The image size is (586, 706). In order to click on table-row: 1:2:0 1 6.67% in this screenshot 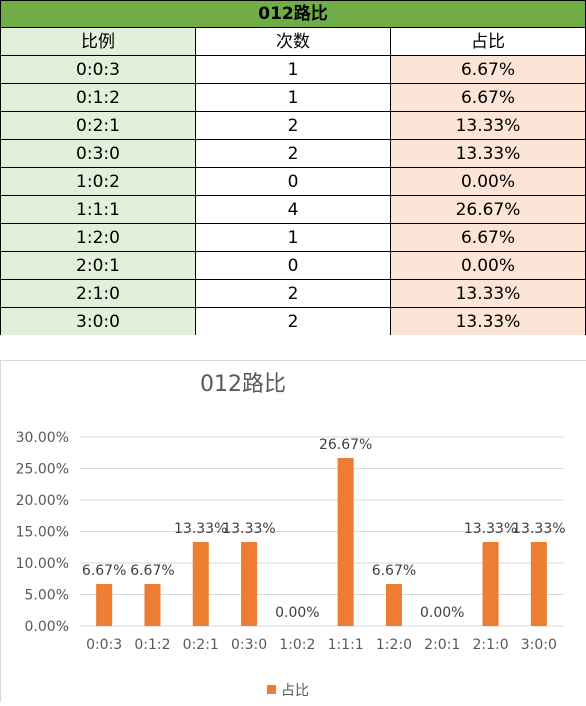, I will do `click(293, 237)`.